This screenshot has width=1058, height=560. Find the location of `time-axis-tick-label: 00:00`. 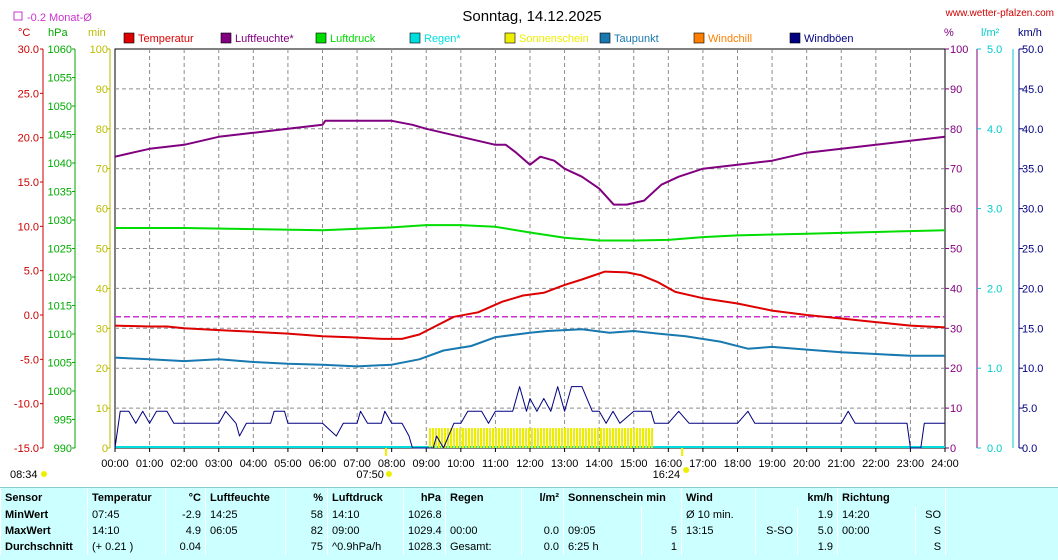

time-axis-tick-label: 00:00 is located at coordinates (115, 464).